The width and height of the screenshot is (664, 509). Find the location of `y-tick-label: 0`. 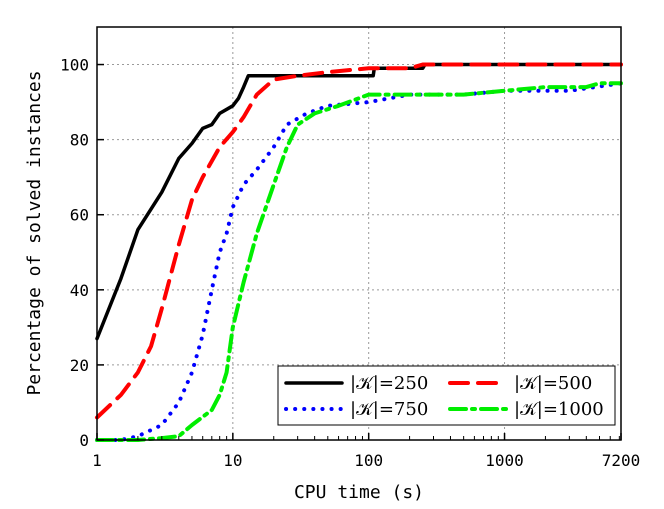

y-tick-label: 0 is located at coordinates (84, 440).